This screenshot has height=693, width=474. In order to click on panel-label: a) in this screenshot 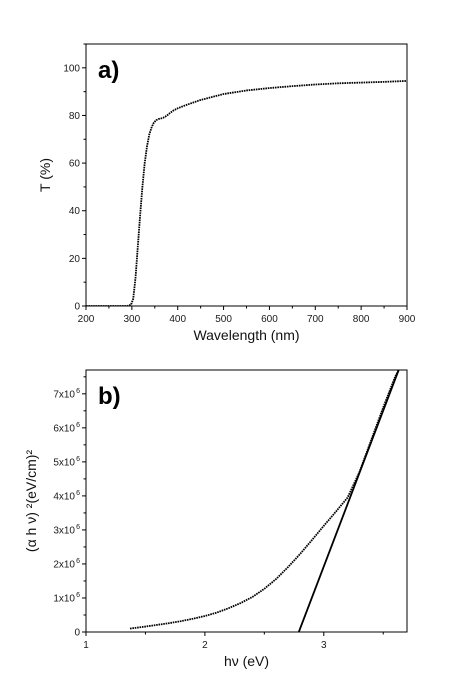, I will do `click(108, 70)`.